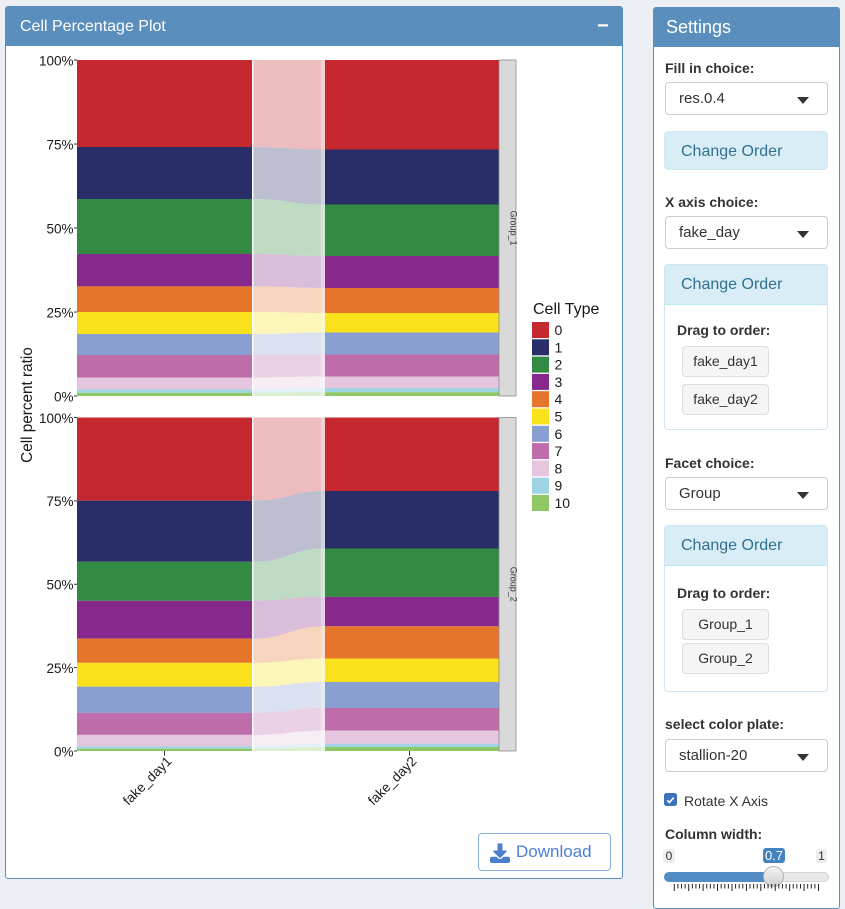 This screenshot has height=909, width=845. I want to click on svg-text: 0, so click(559, 330).